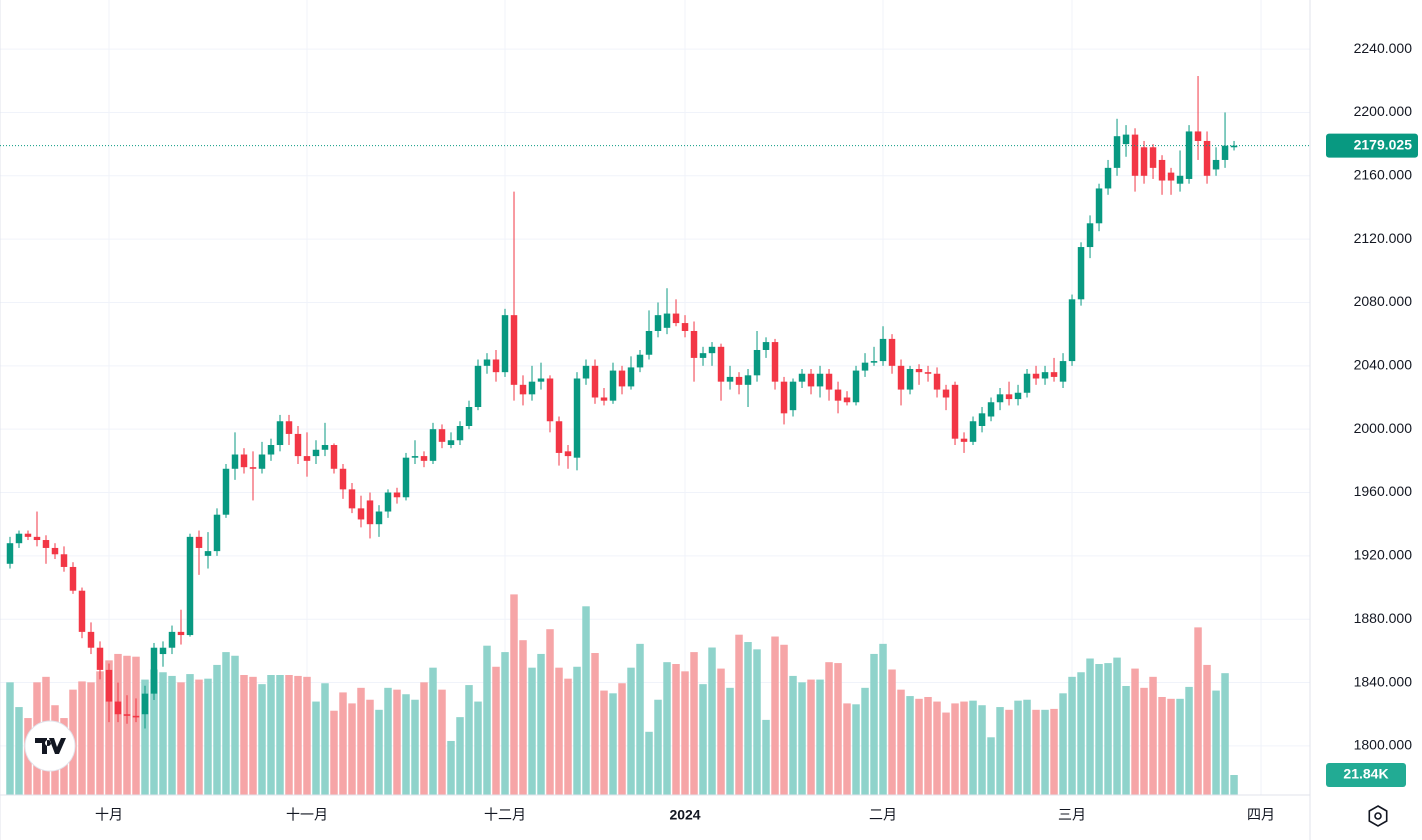 The width and height of the screenshot is (1422, 840). What do you see at coordinates (1383, 745) in the screenshot?
I see `y-tick-label: 1800.000` at bounding box center [1383, 745].